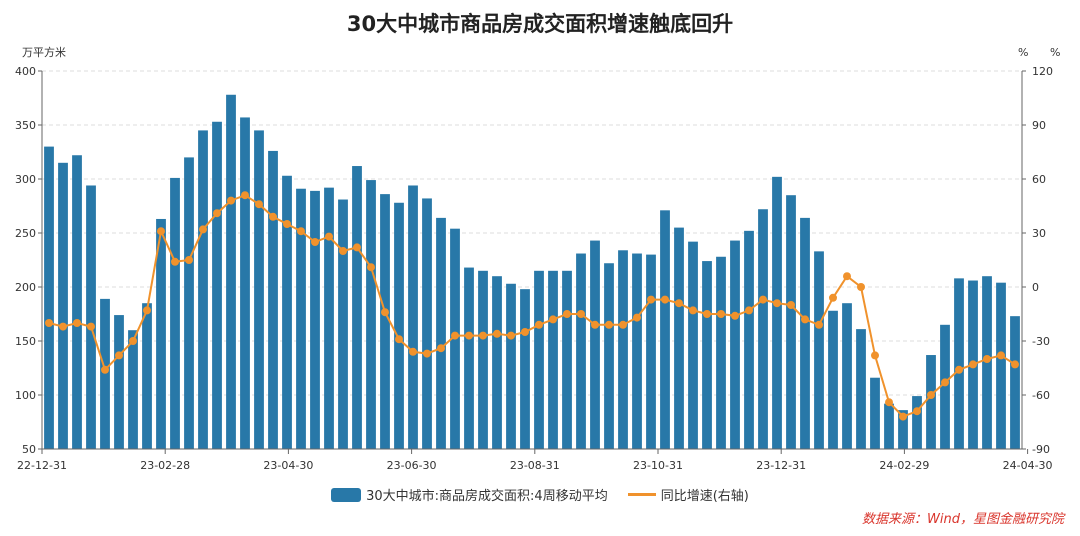 This screenshot has width=1080, height=536. I want to click on left-tick-label-6: 350, so click(25, 125).